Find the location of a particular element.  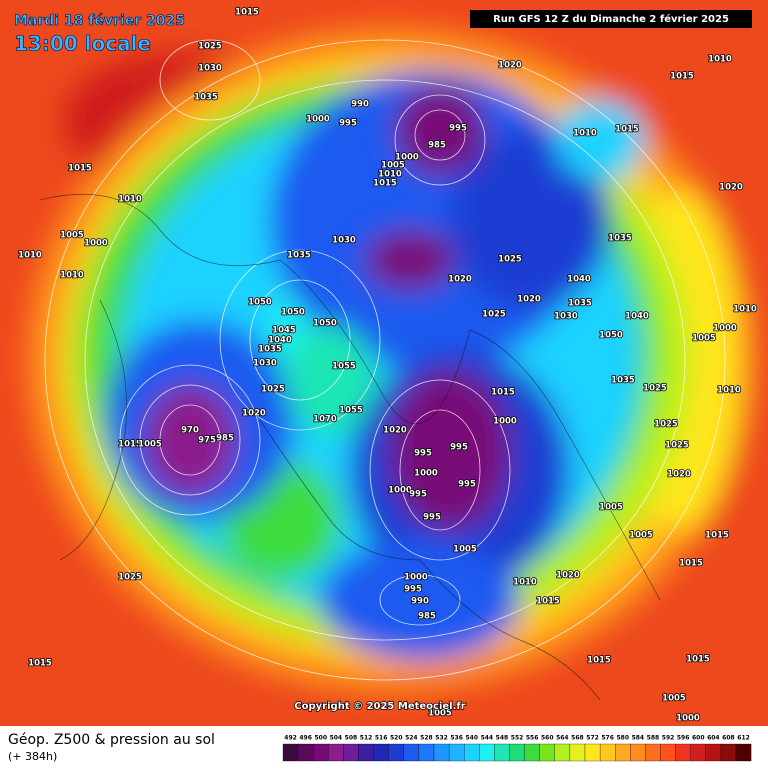

colorbar-label: 596 is located at coordinates (683, 738).